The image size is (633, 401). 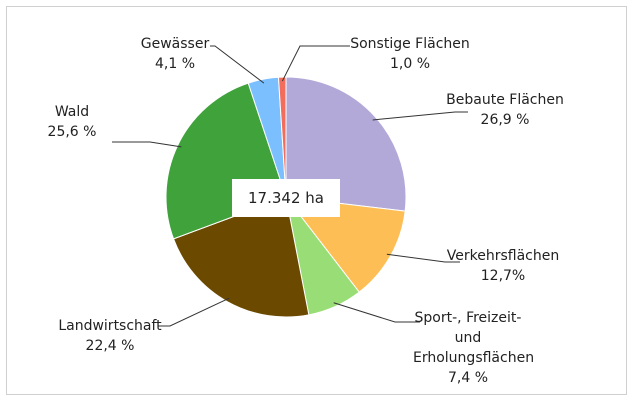 What do you see at coordinates (410, 54) in the screenshot?
I see `slice-label: Sonstige Flächen 1,0 %` at bounding box center [410, 54].